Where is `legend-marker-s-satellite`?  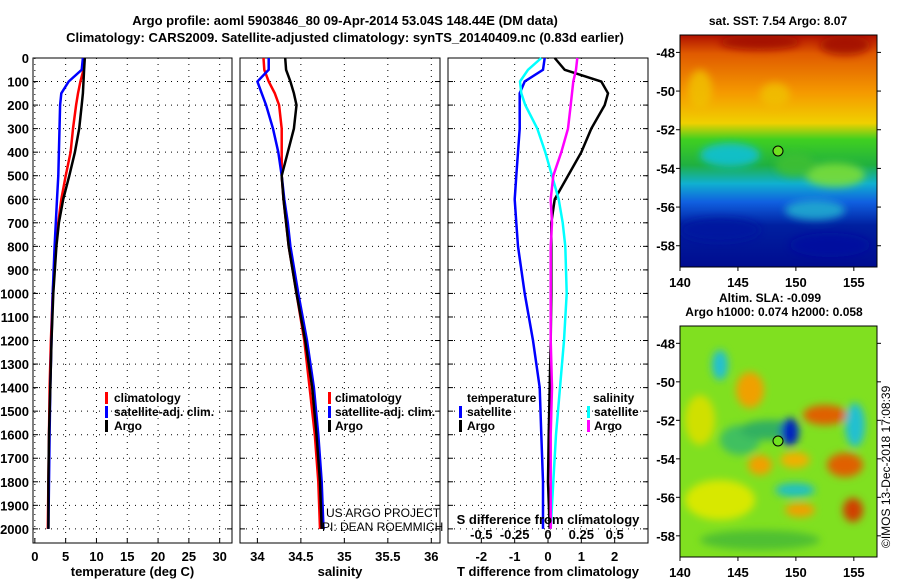 legend-marker-s-satellite is located at coordinates (588, 412).